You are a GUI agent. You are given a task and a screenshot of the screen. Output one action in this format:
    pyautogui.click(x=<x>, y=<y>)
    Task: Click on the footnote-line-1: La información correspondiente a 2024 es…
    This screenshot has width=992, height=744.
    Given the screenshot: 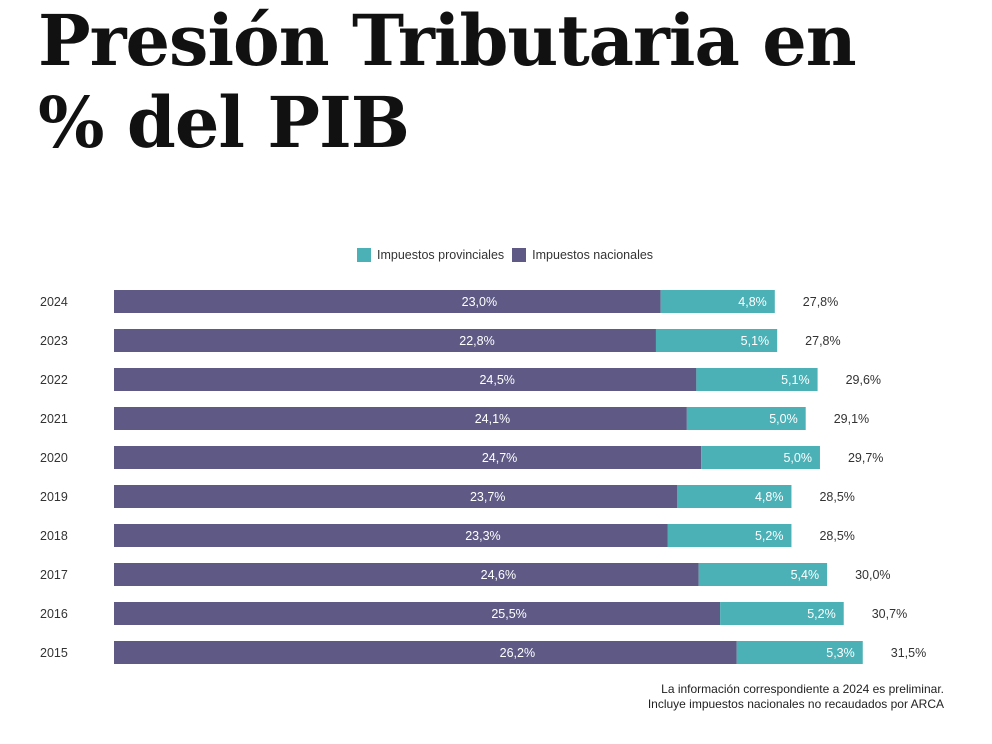 What is the action you would take?
    pyautogui.click(x=802, y=689)
    